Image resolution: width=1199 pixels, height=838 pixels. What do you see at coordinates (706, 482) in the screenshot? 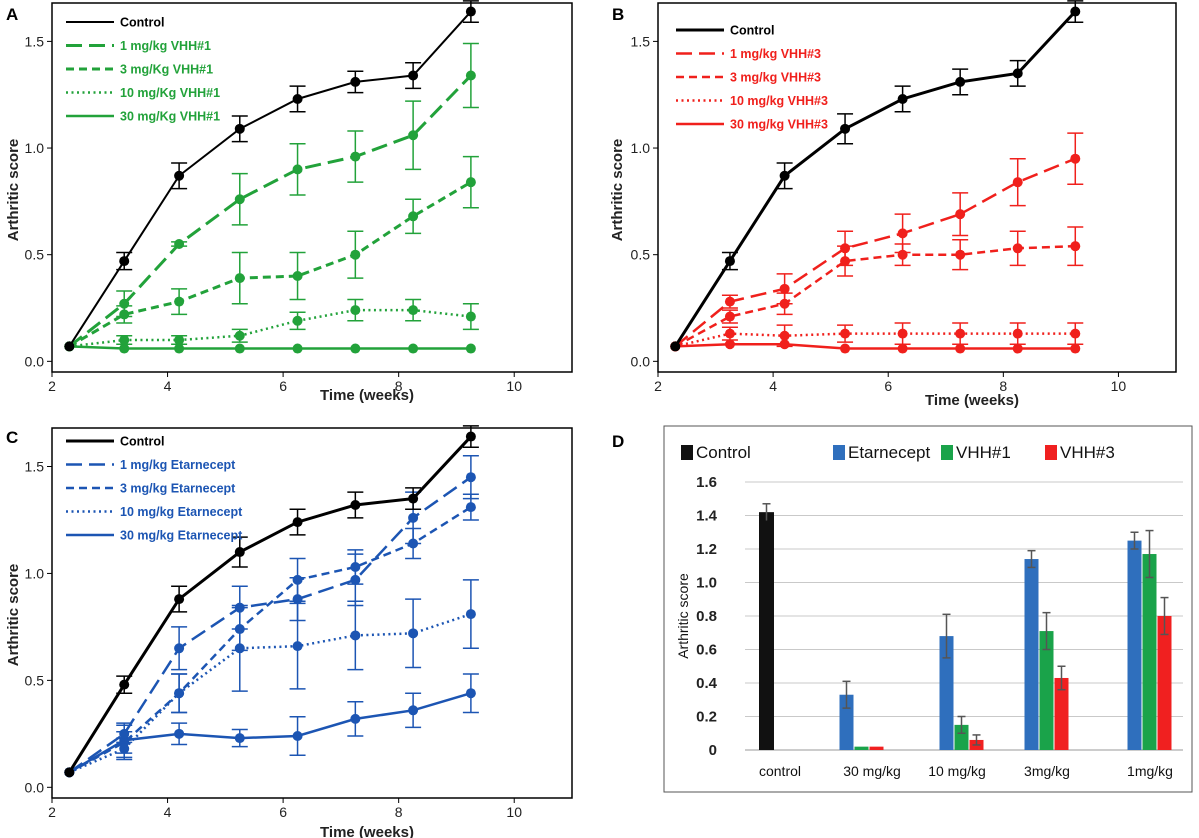
I see `panel-d-y-tick-label: 1.6` at bounding box center [706, 482].